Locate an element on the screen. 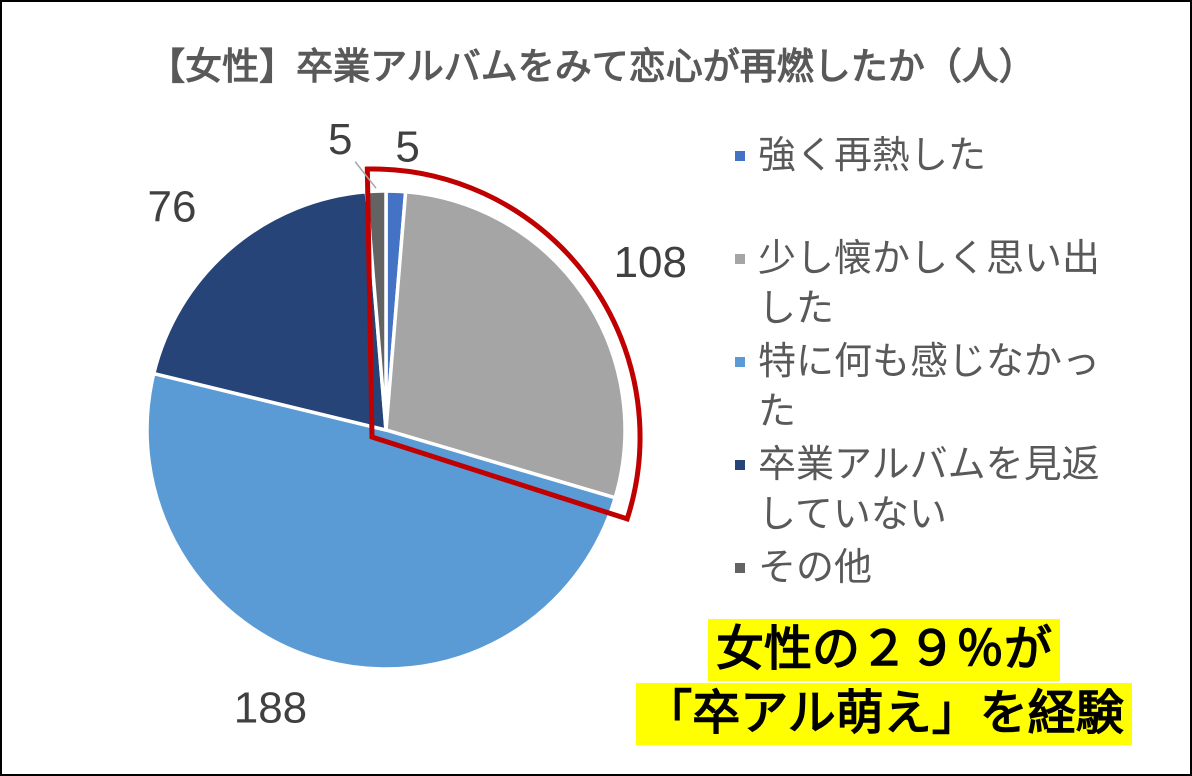 This screenshot has height=776, width=1192. legend-item-1: 強く再熱した is located at coordinates (933, 182).